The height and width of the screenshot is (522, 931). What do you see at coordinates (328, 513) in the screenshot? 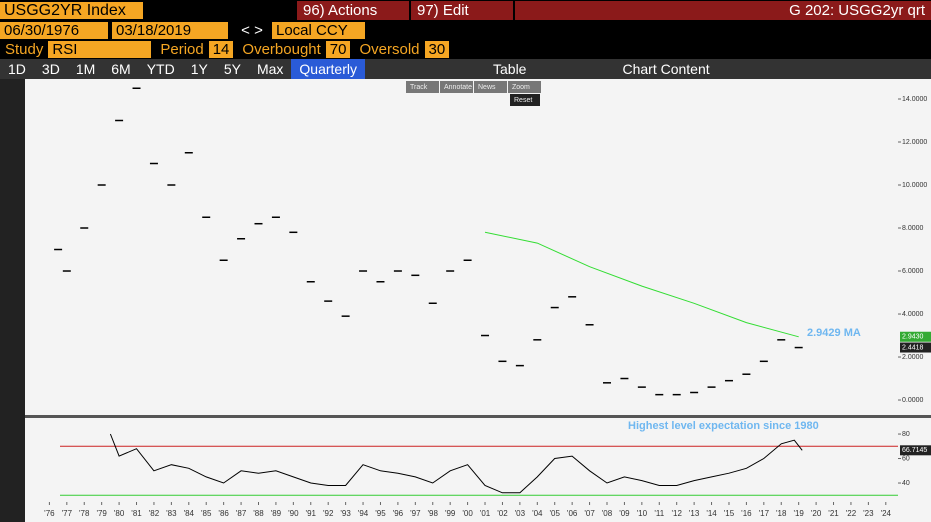
I see `x-tick-label: '92` at bounding box center [328, 513].